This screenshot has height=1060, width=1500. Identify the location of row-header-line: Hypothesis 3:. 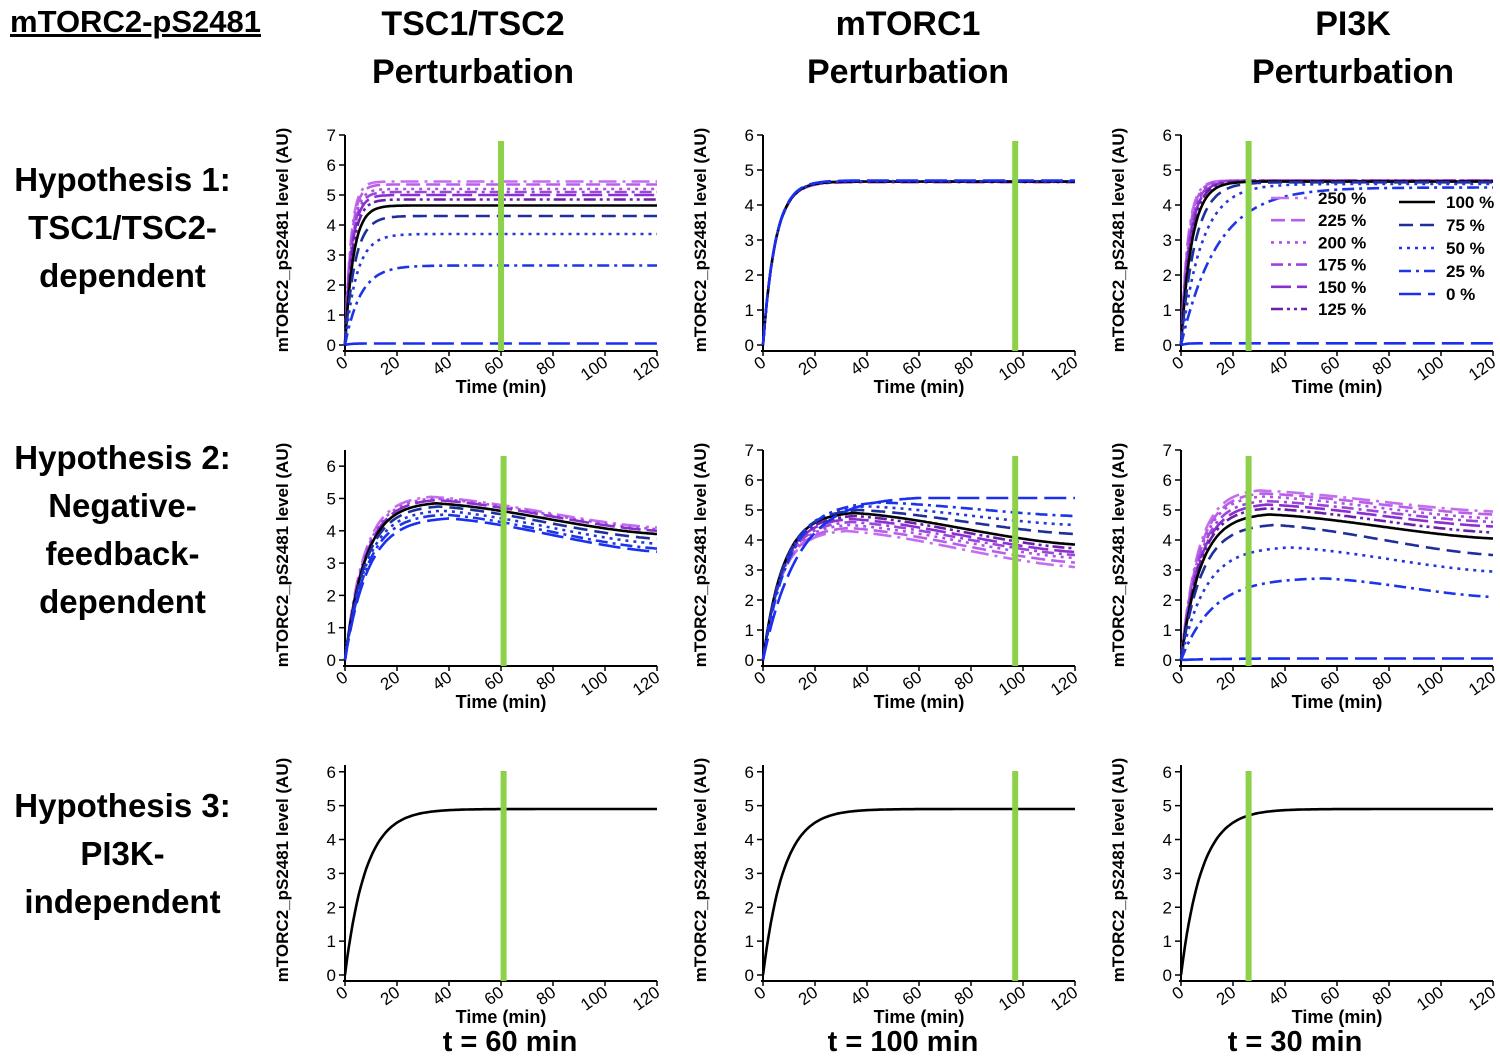
(122, 805).